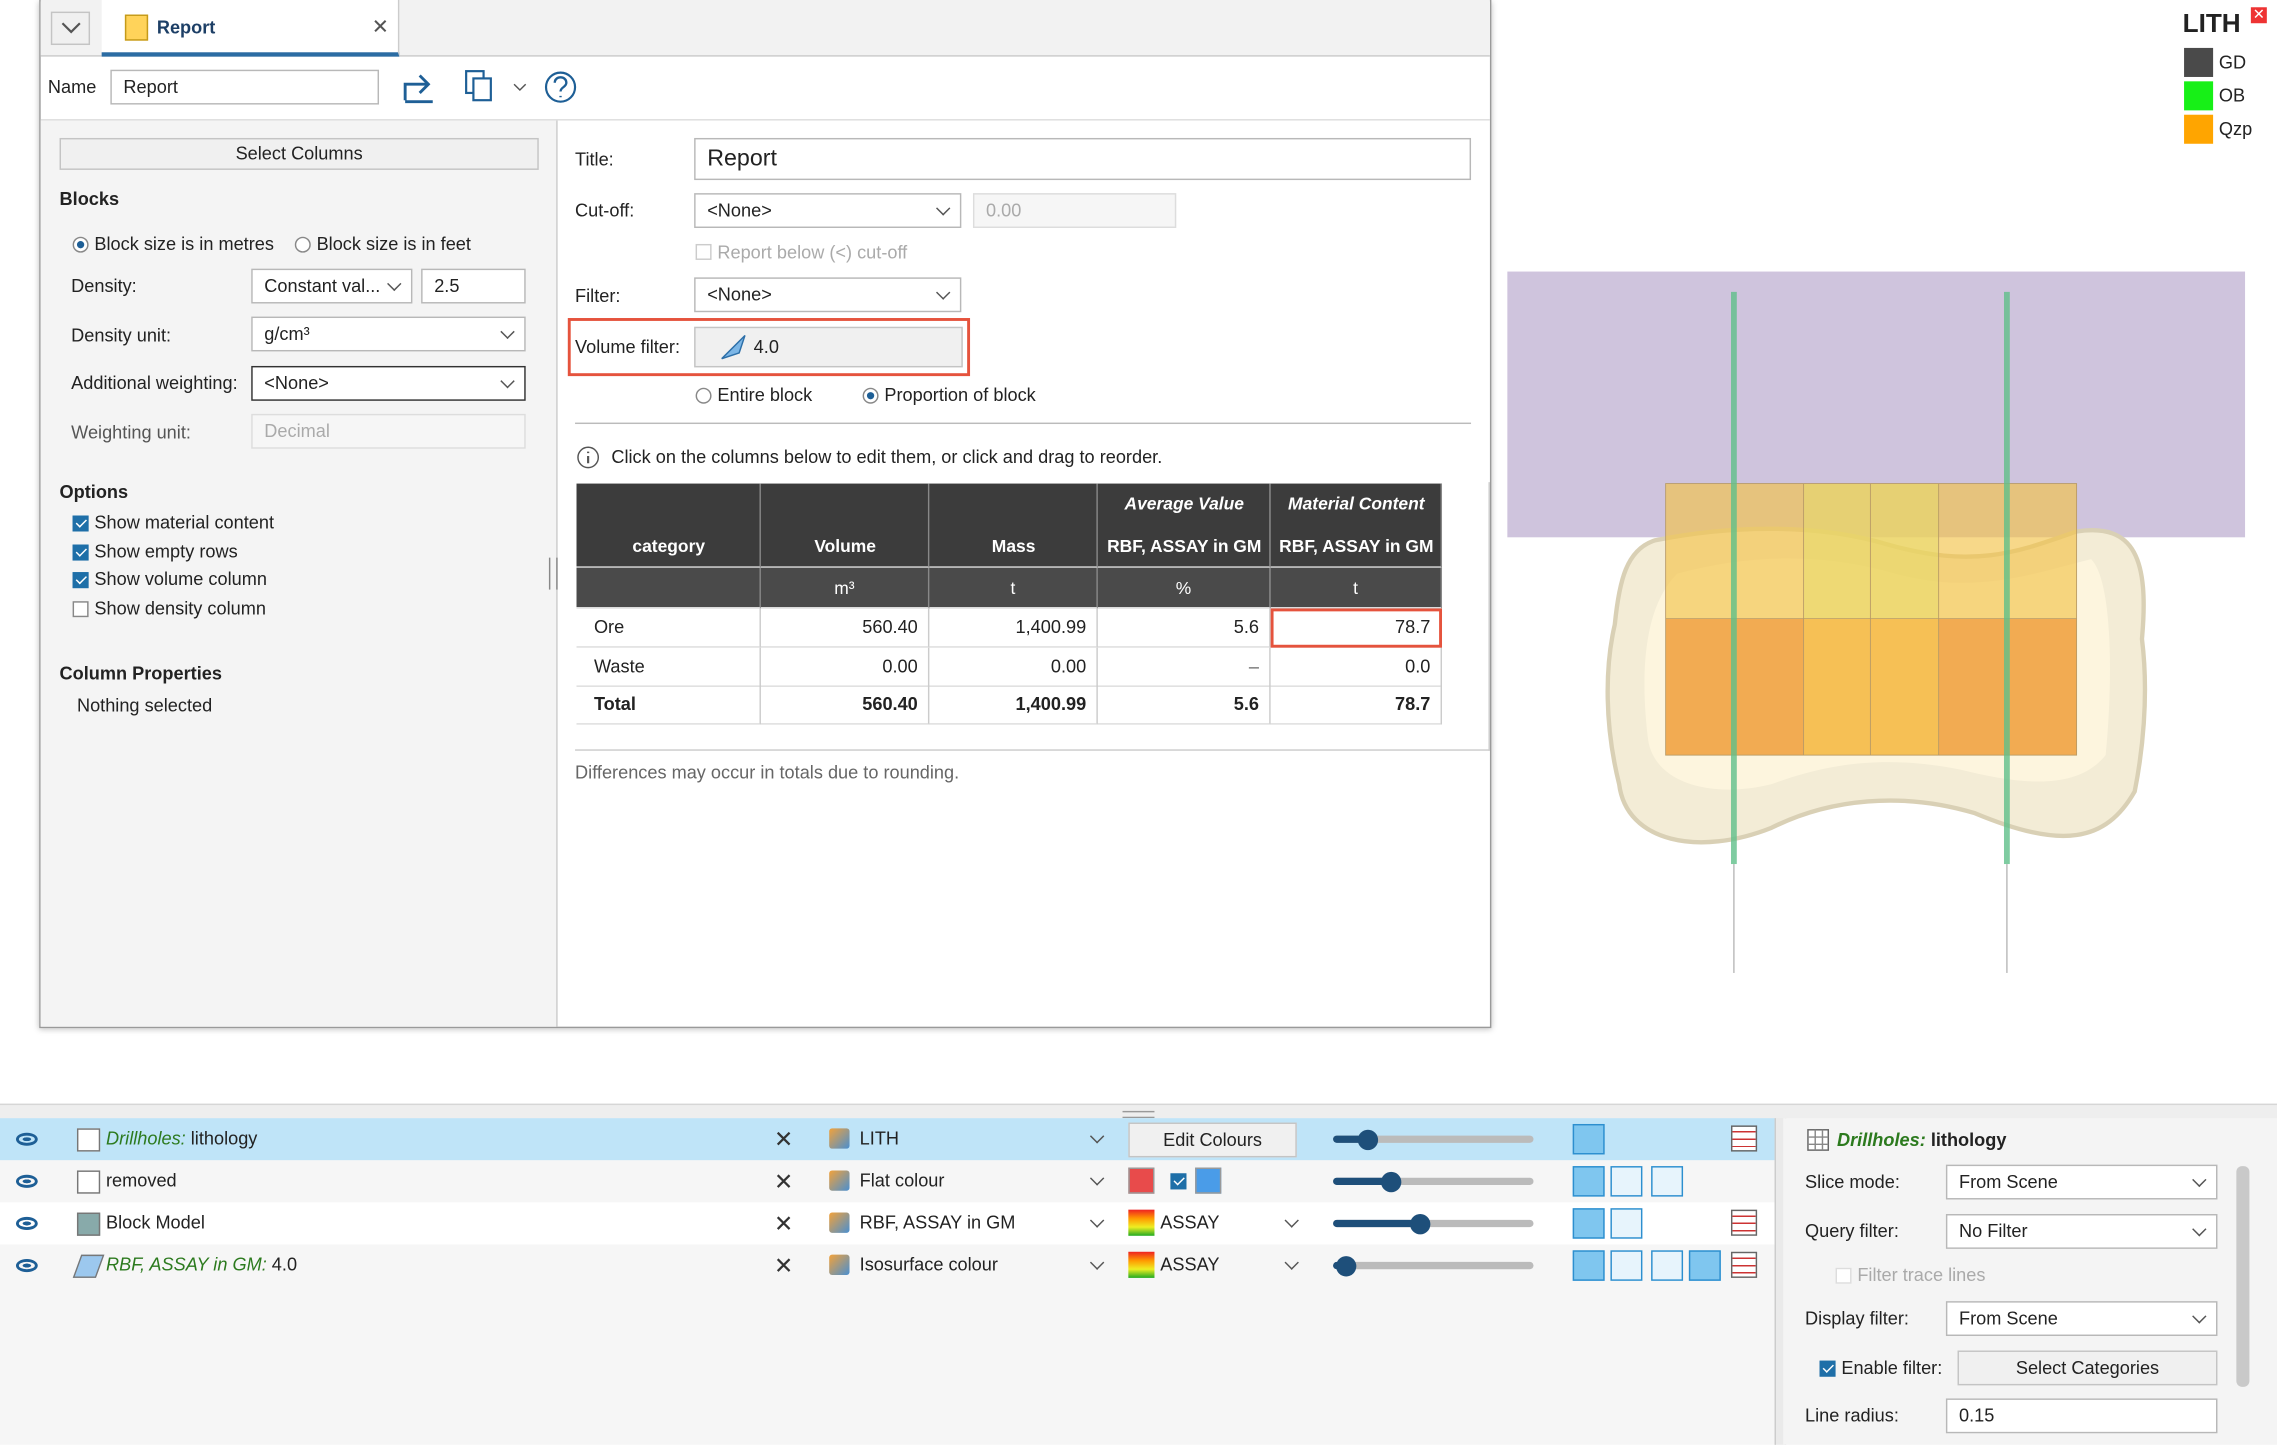  Describe the element at coordinates (2232, 96) in the screenshot. I see `legend-label: OB` at that location.